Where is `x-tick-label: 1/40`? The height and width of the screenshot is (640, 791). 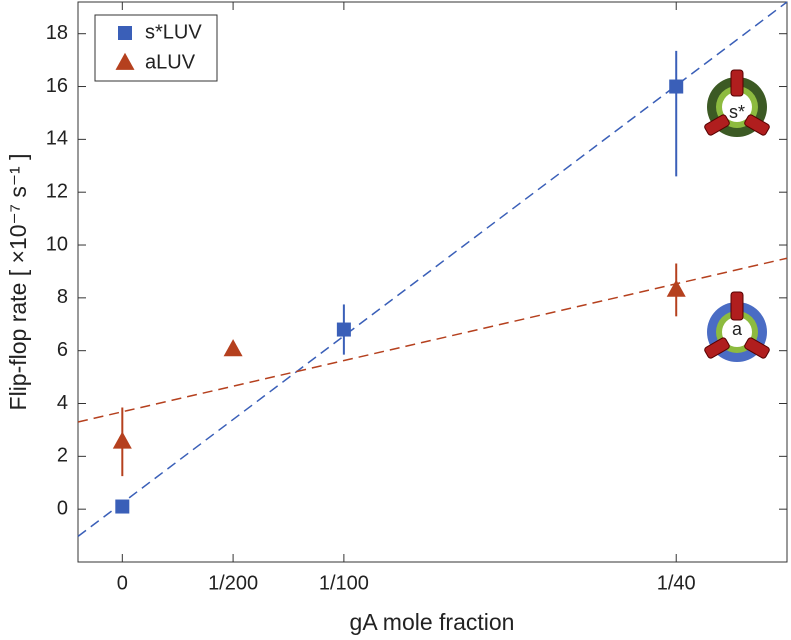
x-tick-label: 1/40 is located at coordinates (676, 583).